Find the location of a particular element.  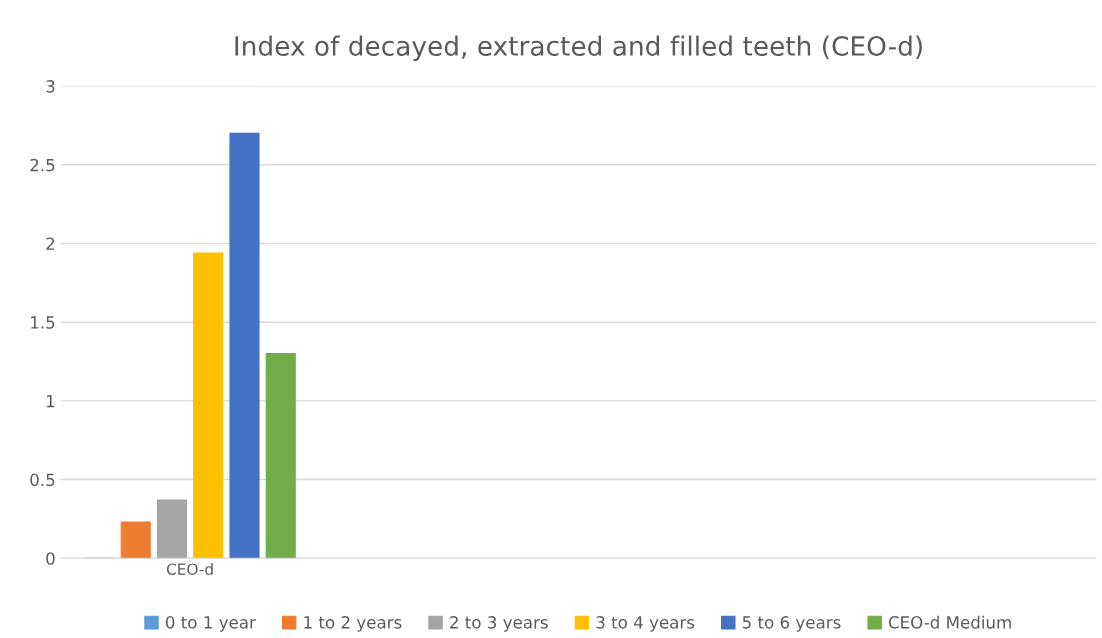

legend-label: 0 to 1 year is located at coordinates (210, 624).